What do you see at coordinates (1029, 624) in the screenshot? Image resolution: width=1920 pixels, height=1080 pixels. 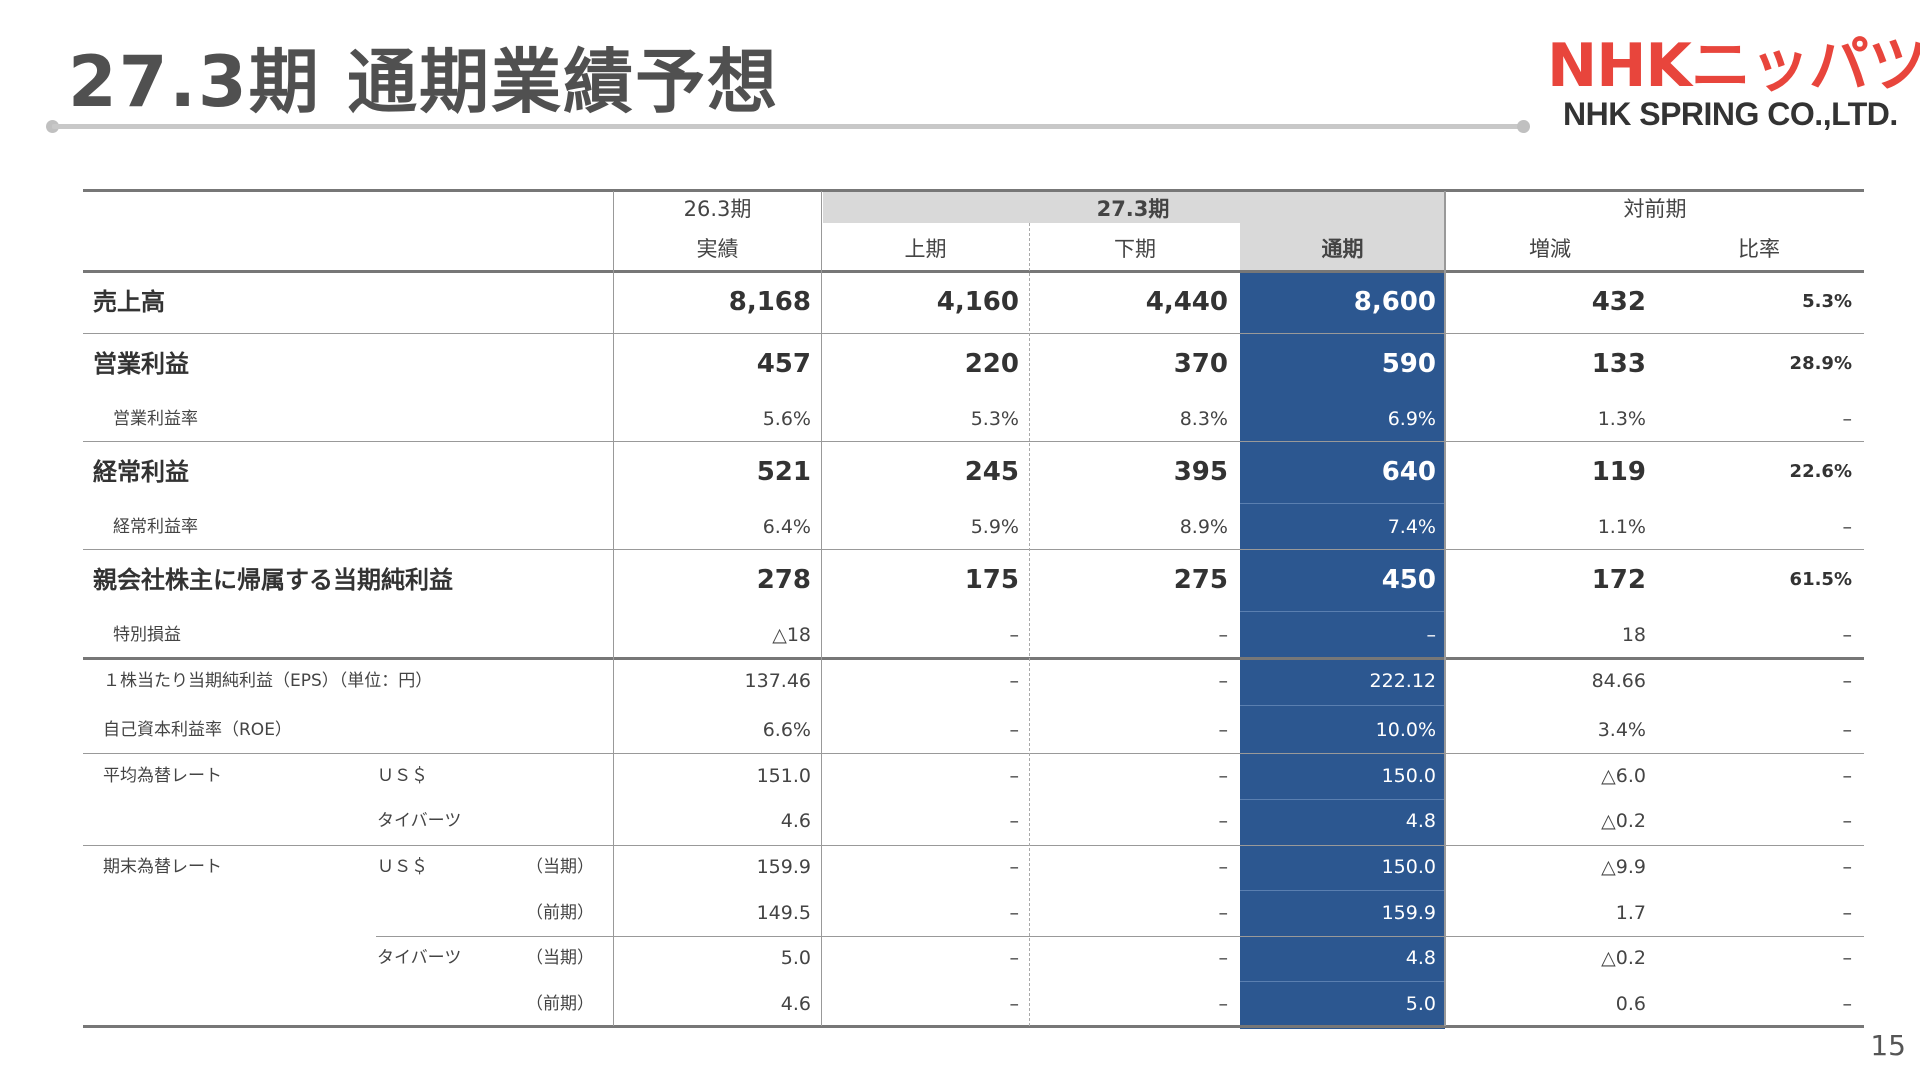 I see `col-rule-dashed` at bounding box center [1029, 624].